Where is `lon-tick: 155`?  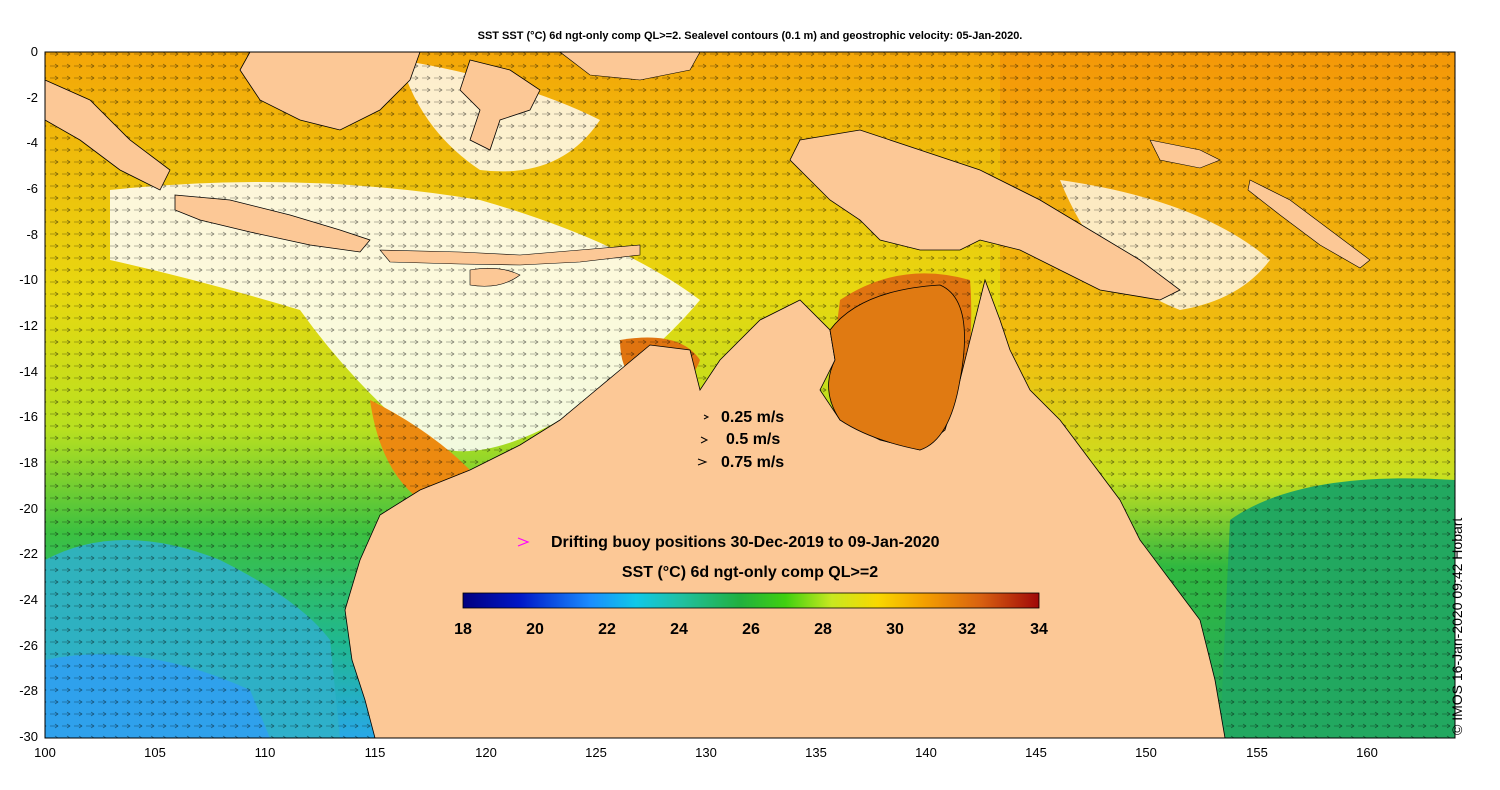
lon-tick: 155 is located at coordinates (1257, 752).